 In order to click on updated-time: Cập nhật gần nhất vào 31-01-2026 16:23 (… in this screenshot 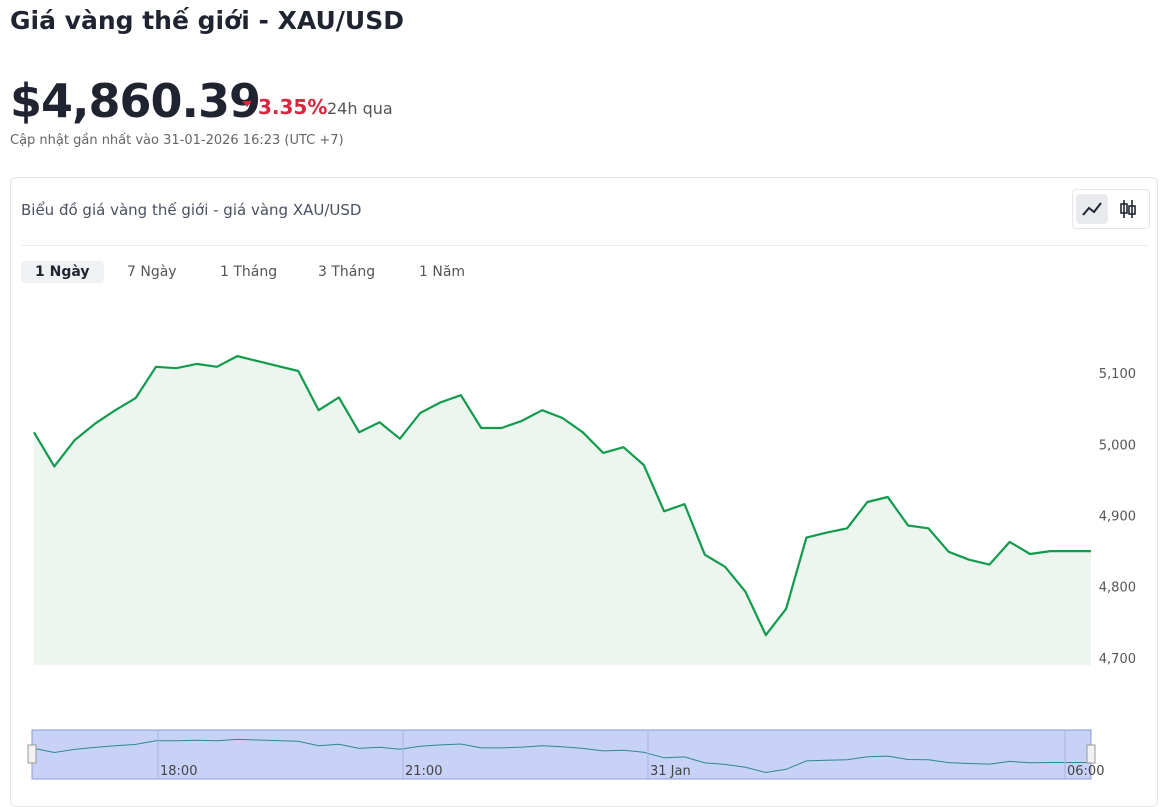, I will do `click(177, 140)`.